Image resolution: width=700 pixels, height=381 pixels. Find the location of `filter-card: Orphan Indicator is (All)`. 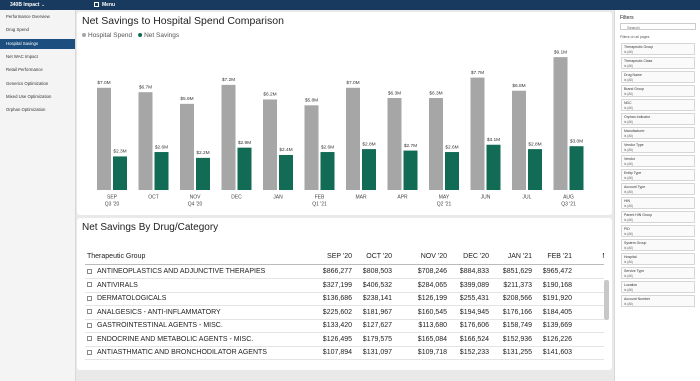

filter-card: Orphan Indicator is (All) is located at coordinates (658, 119).